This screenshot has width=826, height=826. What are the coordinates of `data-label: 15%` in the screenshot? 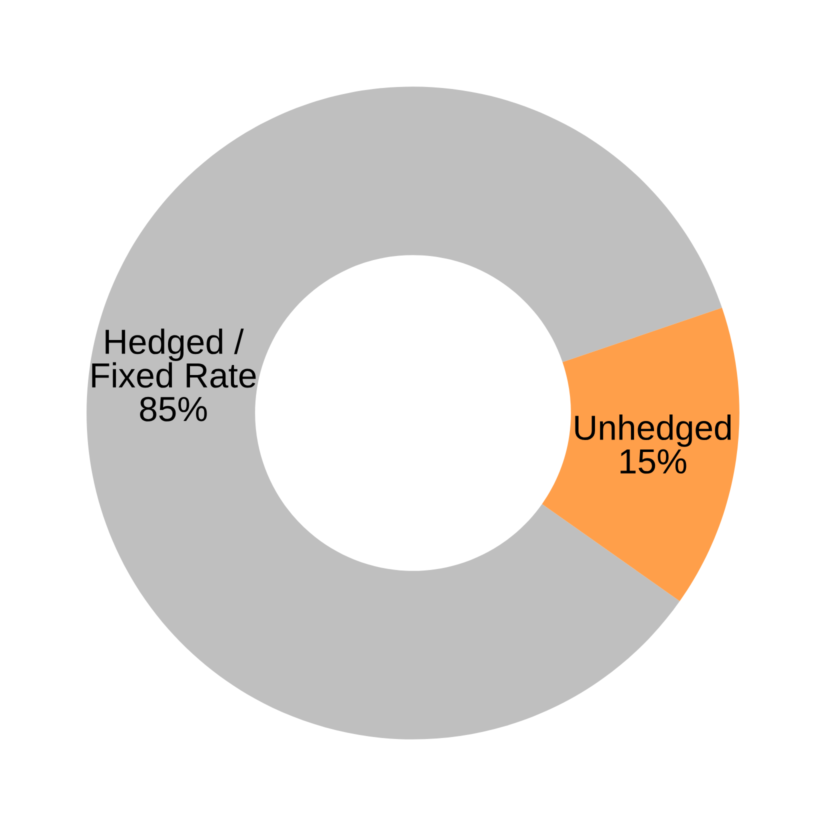 It's located at (653, 461).